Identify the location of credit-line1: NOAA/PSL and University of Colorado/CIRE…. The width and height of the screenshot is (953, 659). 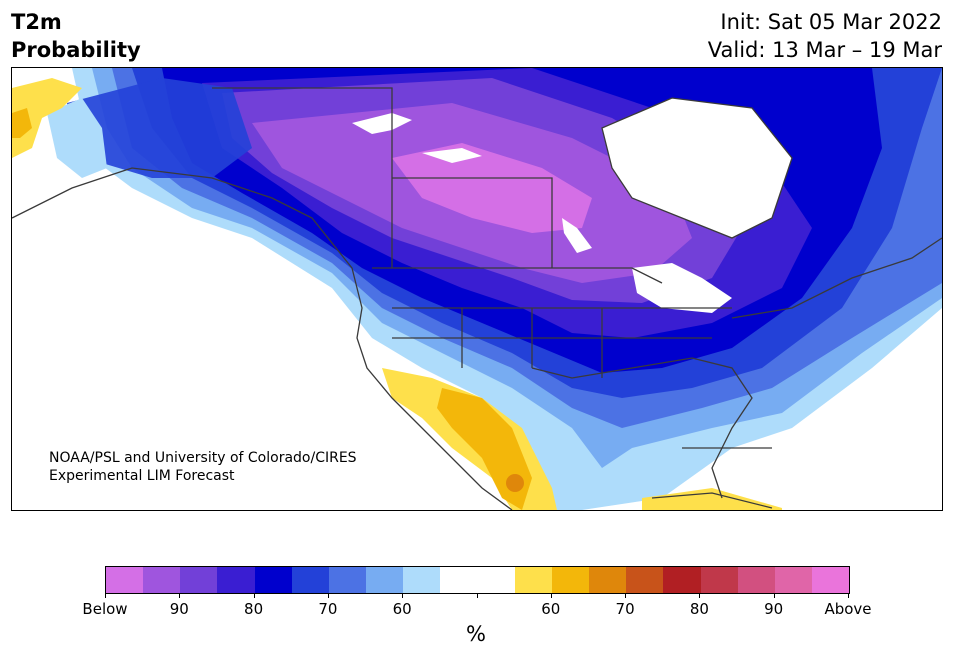
(203, 458).